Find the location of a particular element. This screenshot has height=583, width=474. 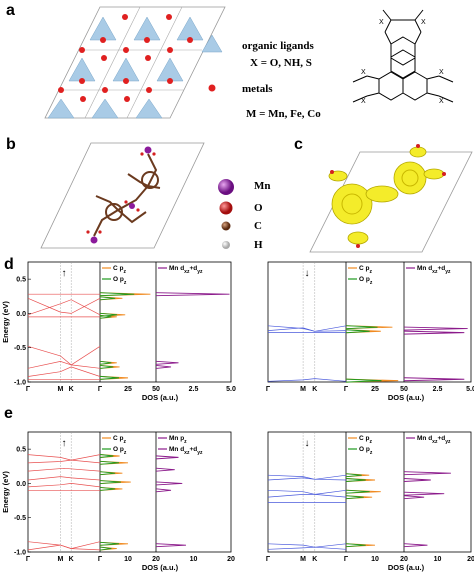

y-axis-label: Energy (eV) is located at coordinates (5, 322).